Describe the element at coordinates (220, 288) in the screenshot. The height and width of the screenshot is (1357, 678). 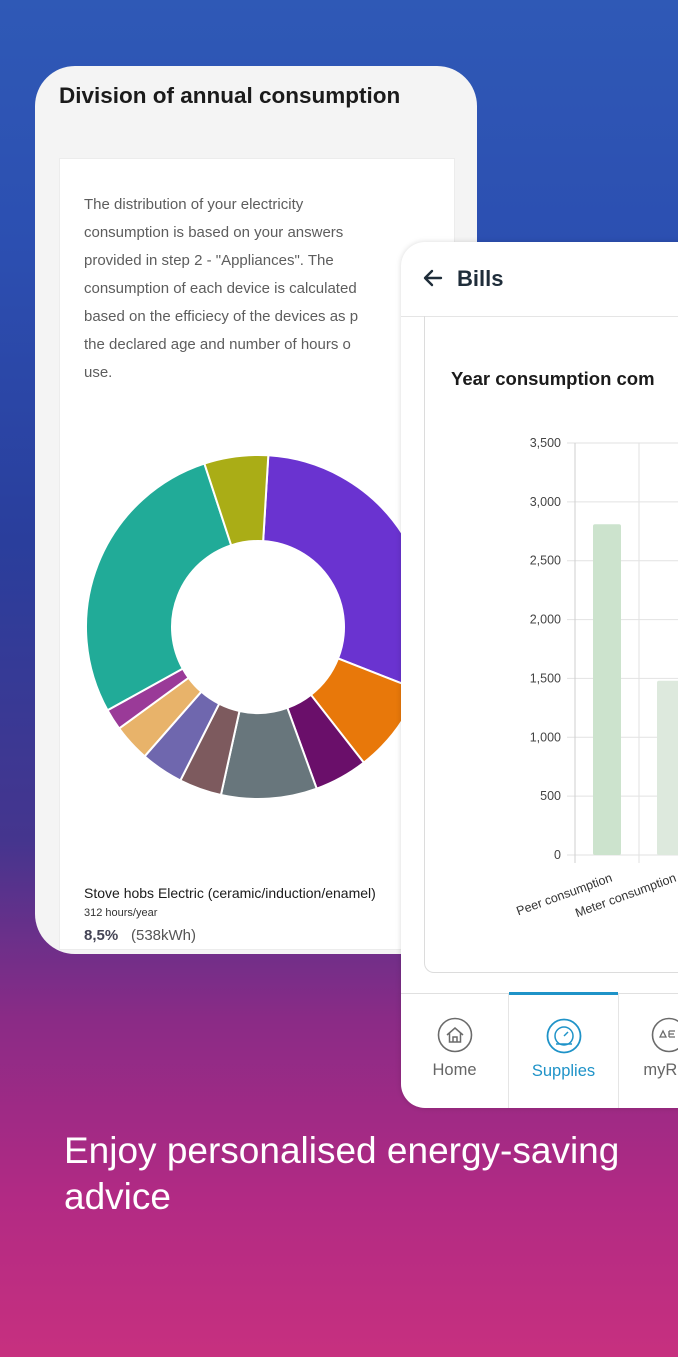
I see `description-line: consumption of each device is calculated` at that location.